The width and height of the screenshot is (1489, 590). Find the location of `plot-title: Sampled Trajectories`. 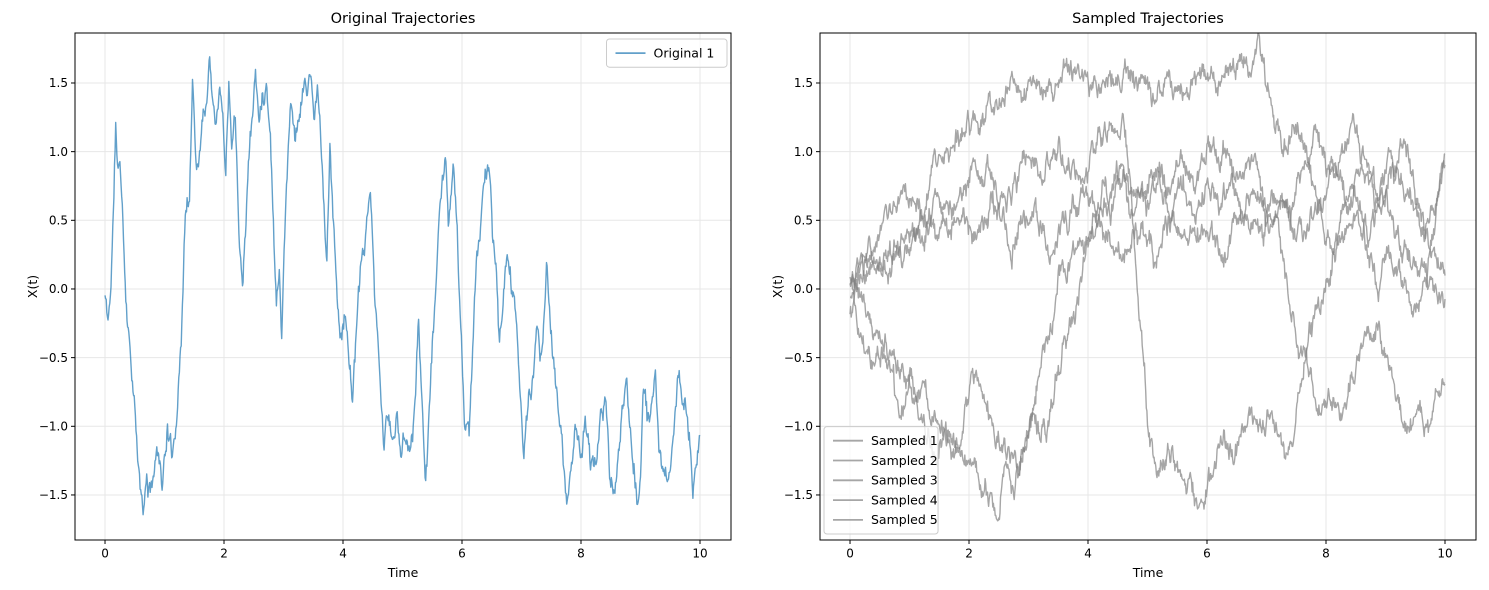

plot-title: Sampled Trajectories is located at coordinates (1148, 19).